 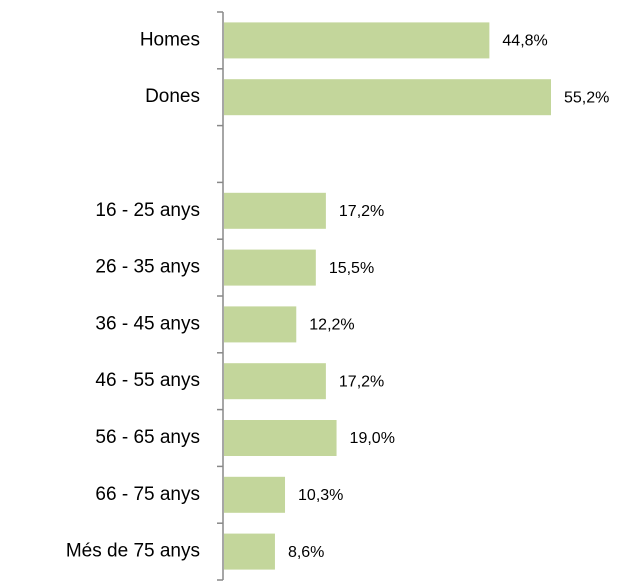 I want to click on value-label: 10,3%, so click(x=320, y=495).